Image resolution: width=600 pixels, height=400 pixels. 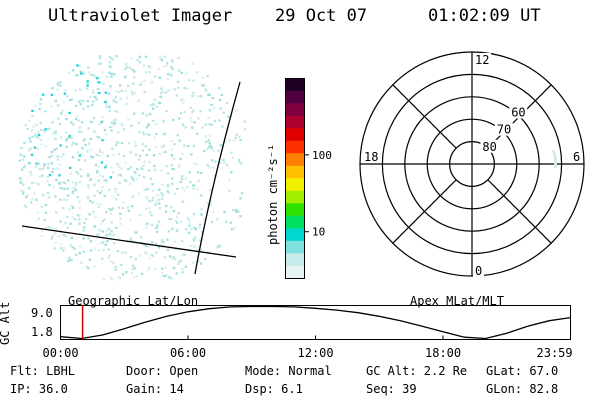 I want to click on strip-marks, so click(x=315, y=322).